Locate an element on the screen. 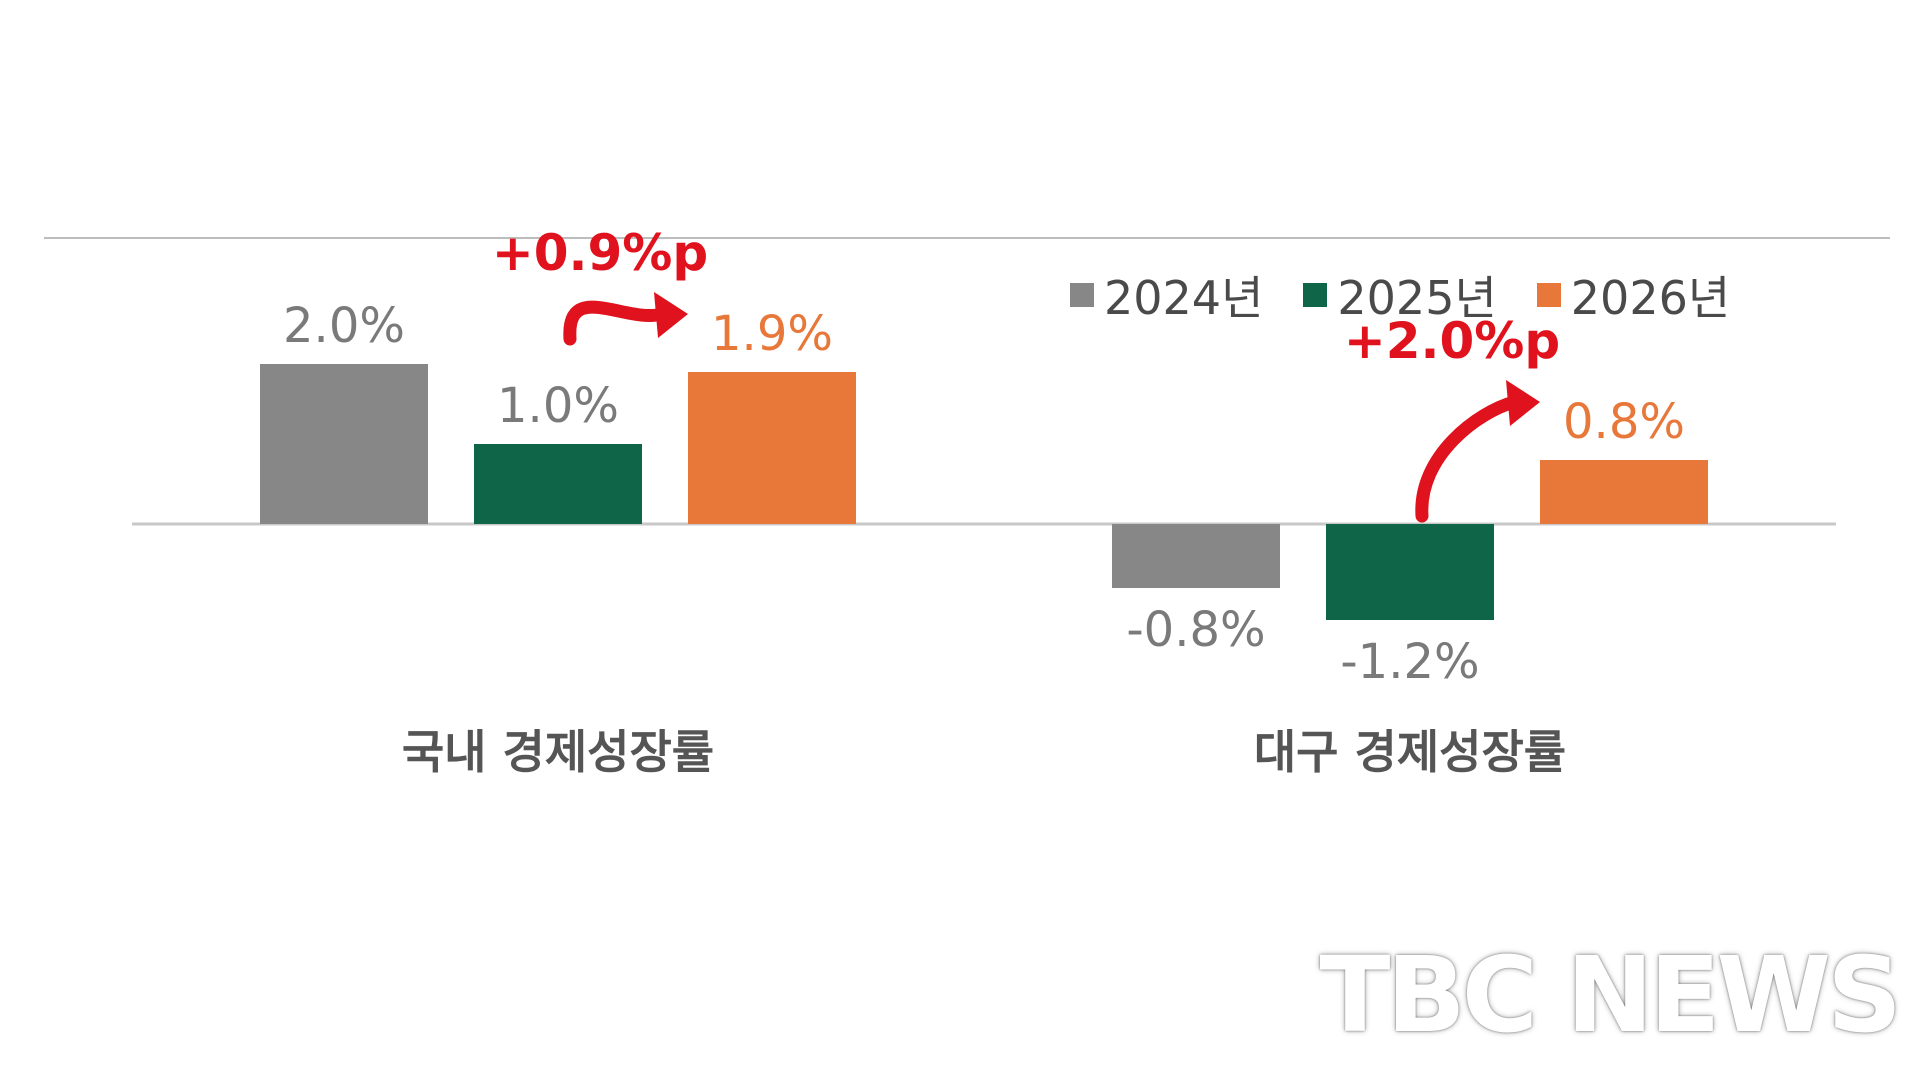 This screenshot has height=1080, width=1920. legend-label: 2025년 is located at coordinates (1417, 298).